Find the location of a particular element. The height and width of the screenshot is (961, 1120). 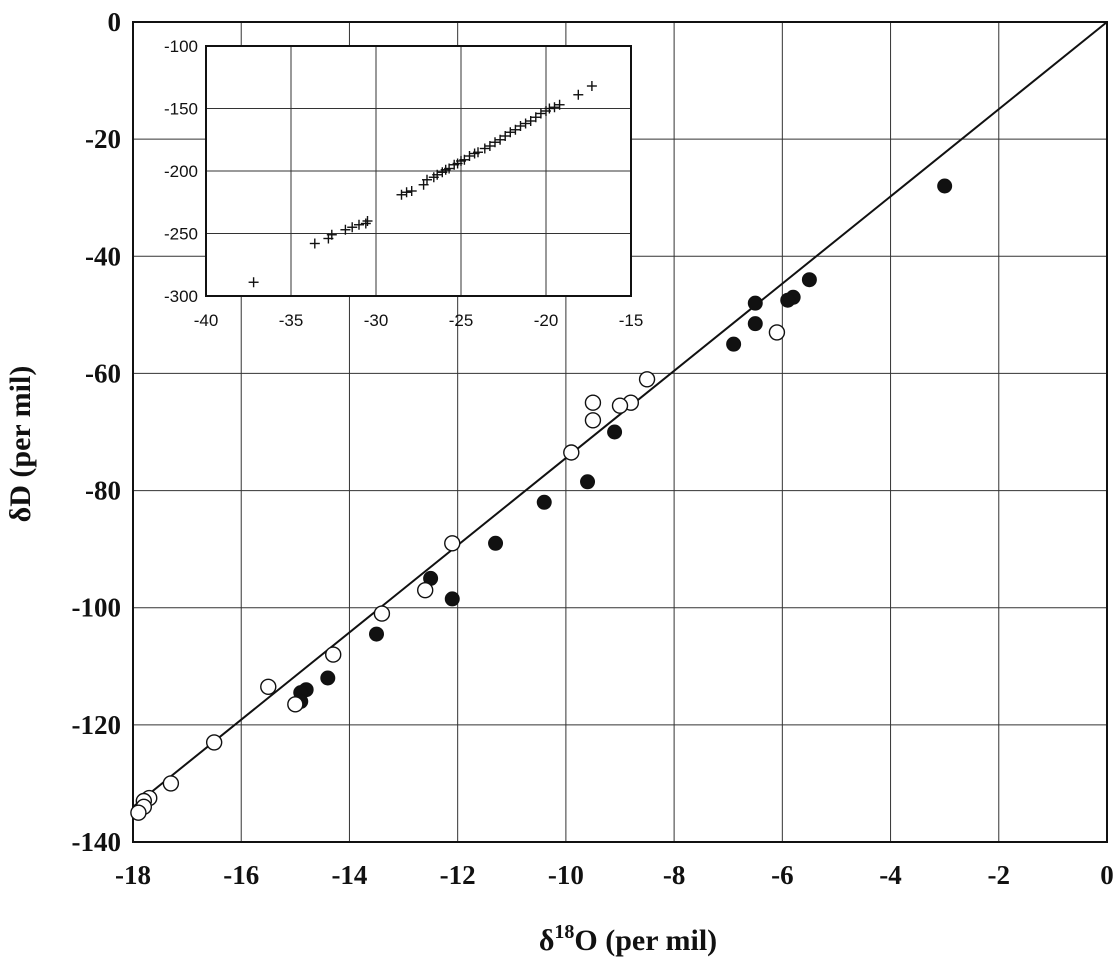

inset-data-points is located at coordinates (422, 184).